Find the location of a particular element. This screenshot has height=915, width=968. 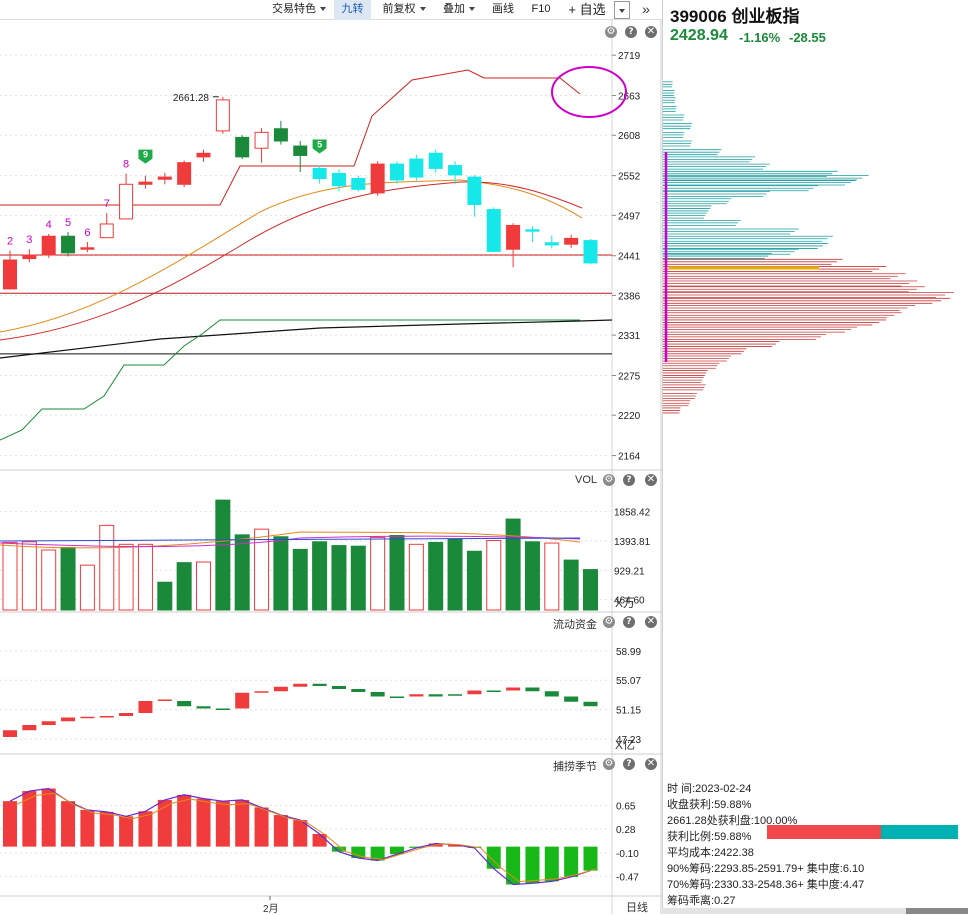

nine-turn-label: 九转 is located at coordinates (352, 9).